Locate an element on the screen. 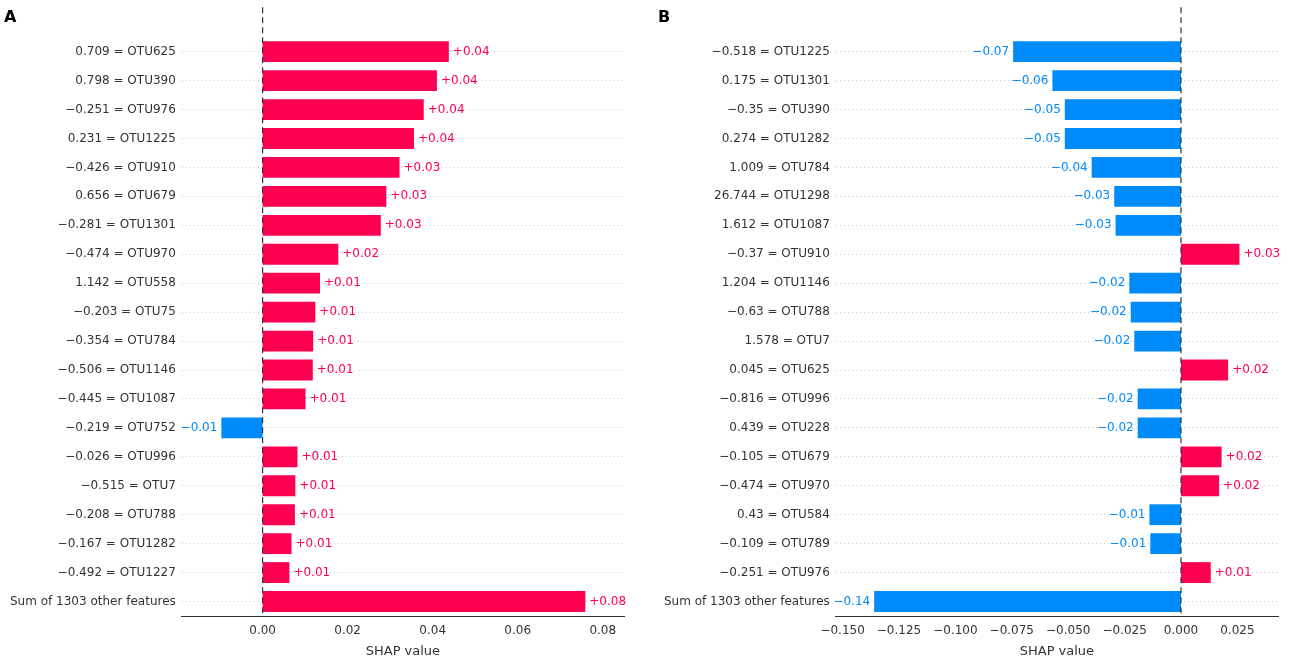 The width and height of the screenshot is (1309, 665). y-tick-label: 0.231 = OTU1225 is located at coordinates (121, 137).